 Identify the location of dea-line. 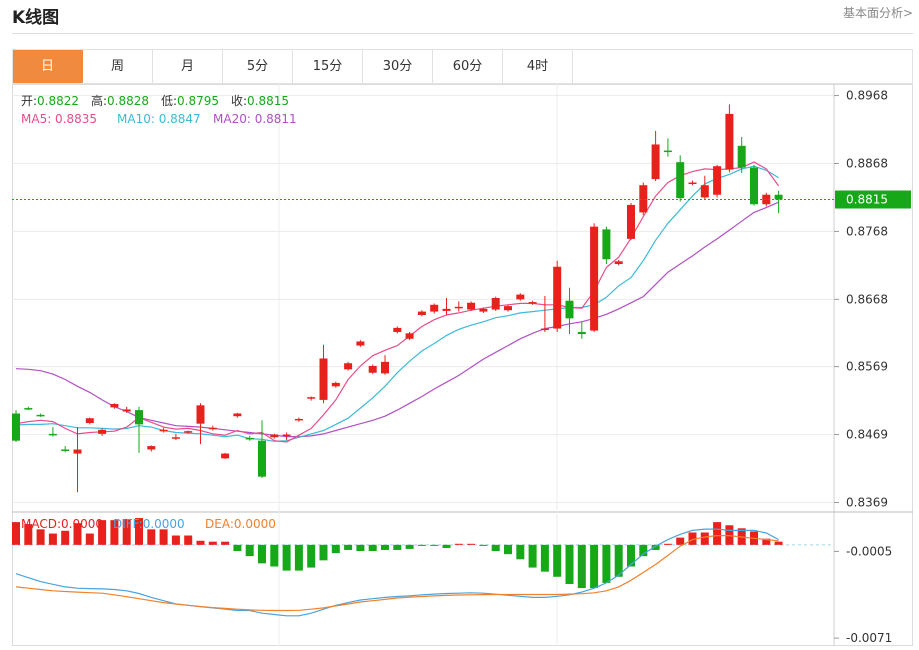
(397, 573).